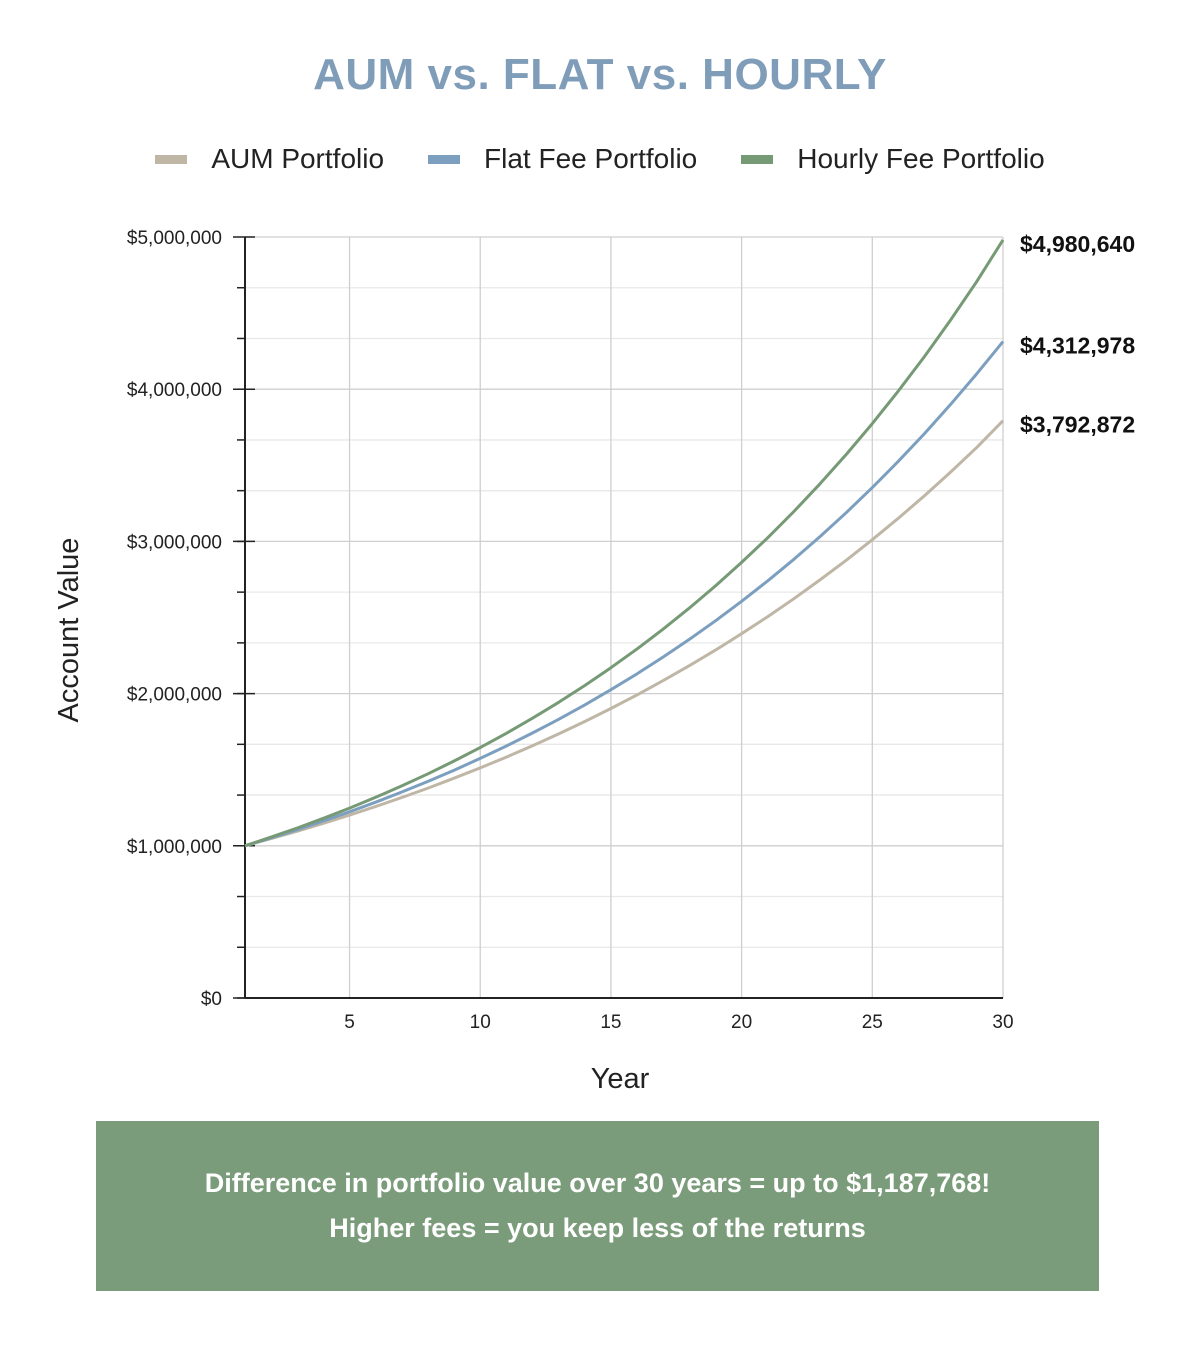  What do you see at coordinates (1002, 1022) in the screenshot?
I see `x-tick-label: 30` at bounding box center [1002, 1022].